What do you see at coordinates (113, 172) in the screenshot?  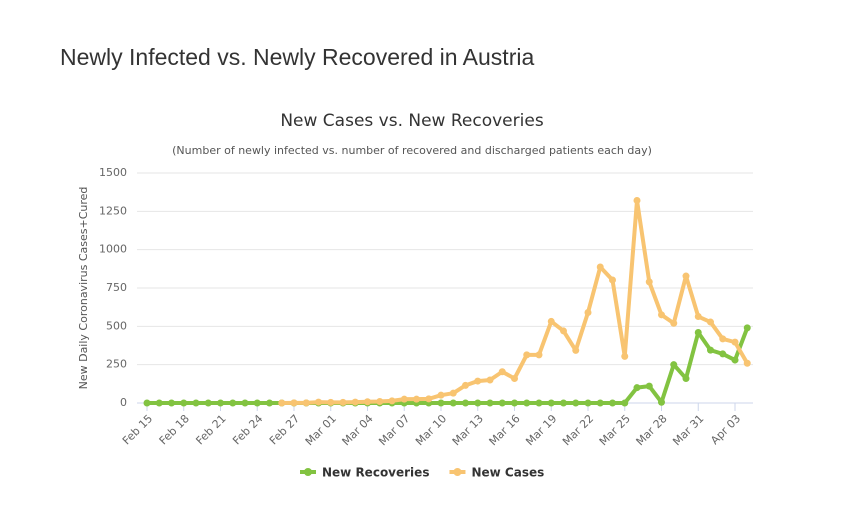 I see `y-tick-label: 1500` at bounding box center [113, 172].